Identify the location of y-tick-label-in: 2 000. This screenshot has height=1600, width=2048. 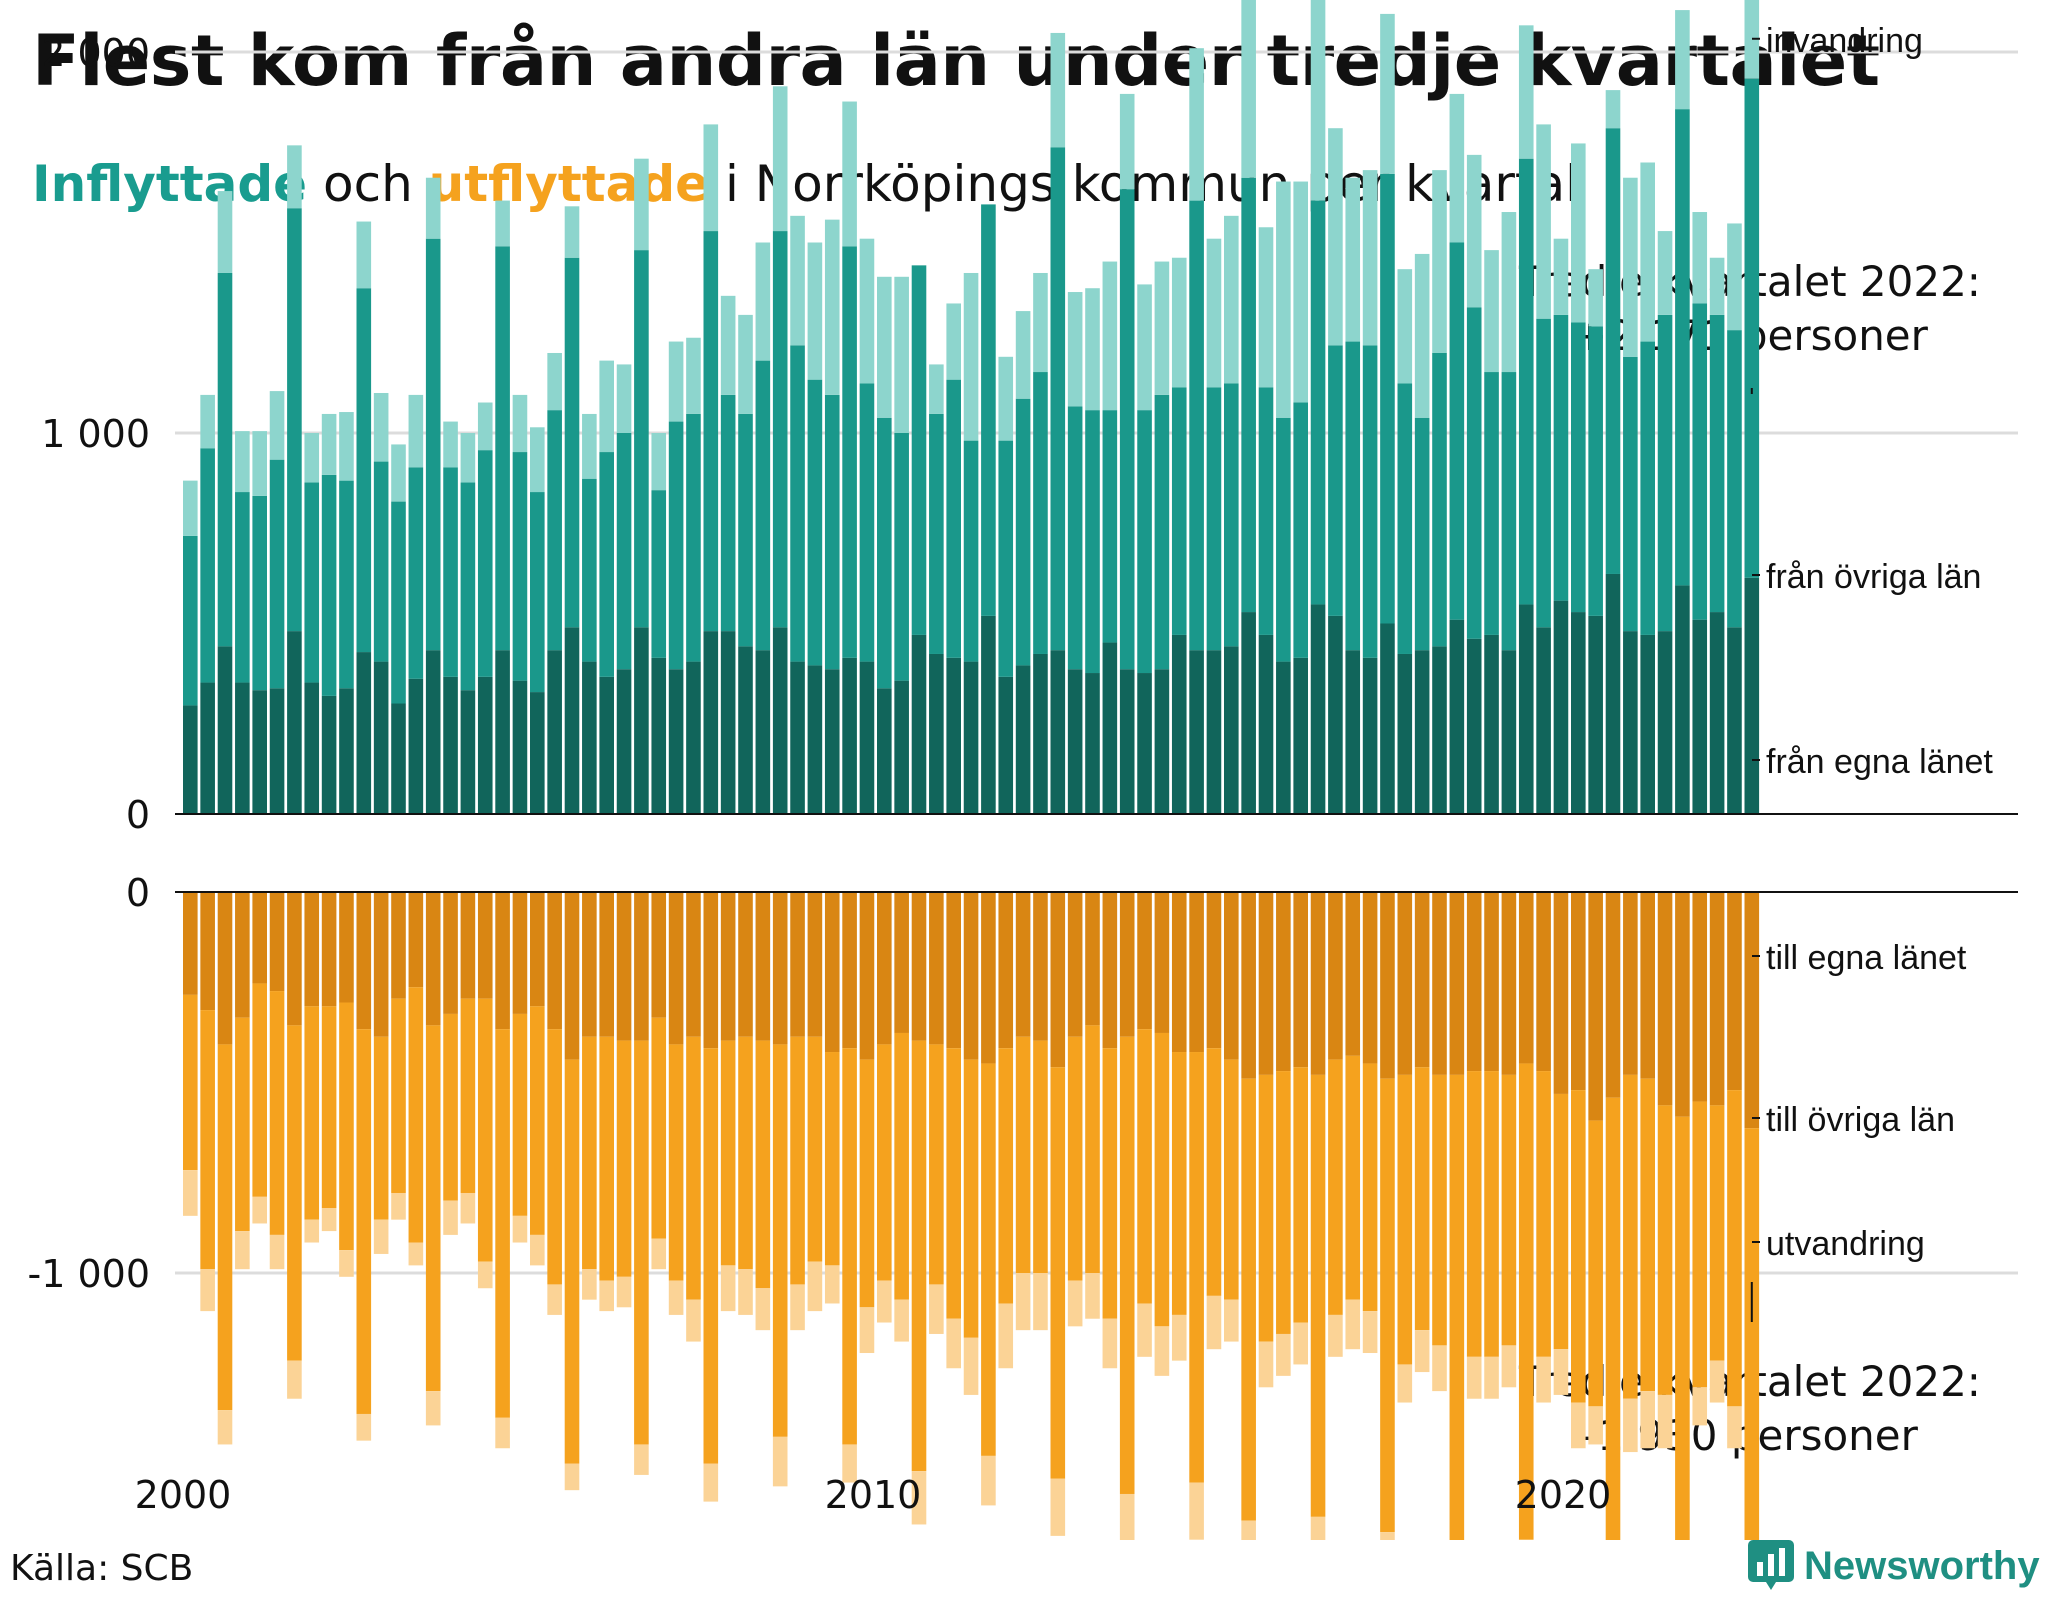
(95, 53).